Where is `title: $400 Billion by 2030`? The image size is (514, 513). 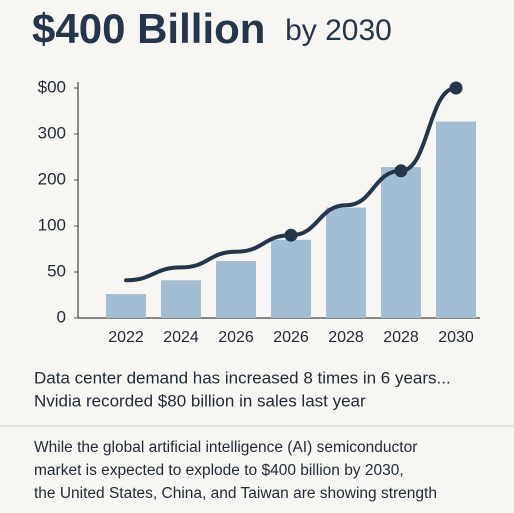 title: $400 Billion by 2030 is located at coordinates (212, 28).